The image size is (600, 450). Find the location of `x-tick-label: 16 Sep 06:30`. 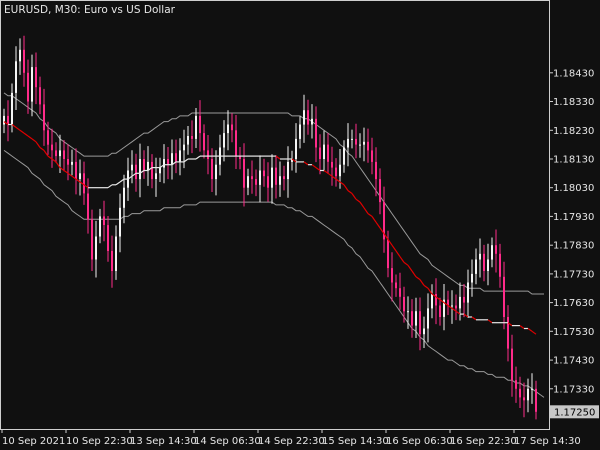

x-tick-label: 16 Sep 06:30 is located at coordinates (419, 441).